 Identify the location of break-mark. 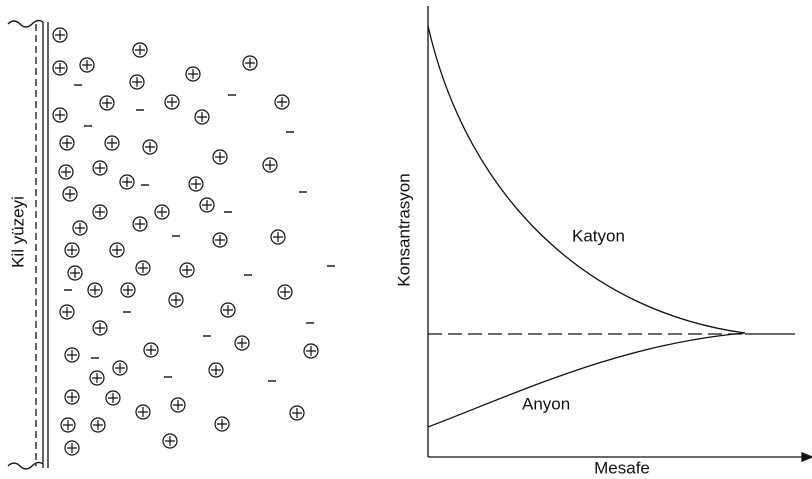
(25, 23).